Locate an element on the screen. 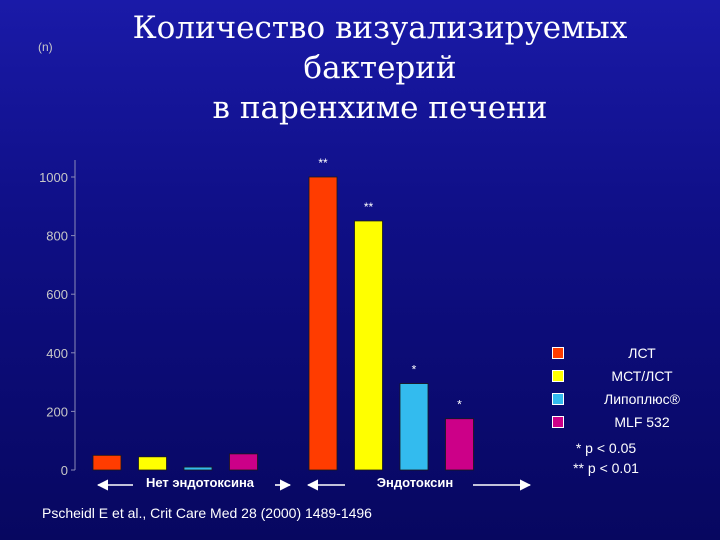  group-labels: Нет эндотоксина Эндотоксин is located at coordinates (314, 483).